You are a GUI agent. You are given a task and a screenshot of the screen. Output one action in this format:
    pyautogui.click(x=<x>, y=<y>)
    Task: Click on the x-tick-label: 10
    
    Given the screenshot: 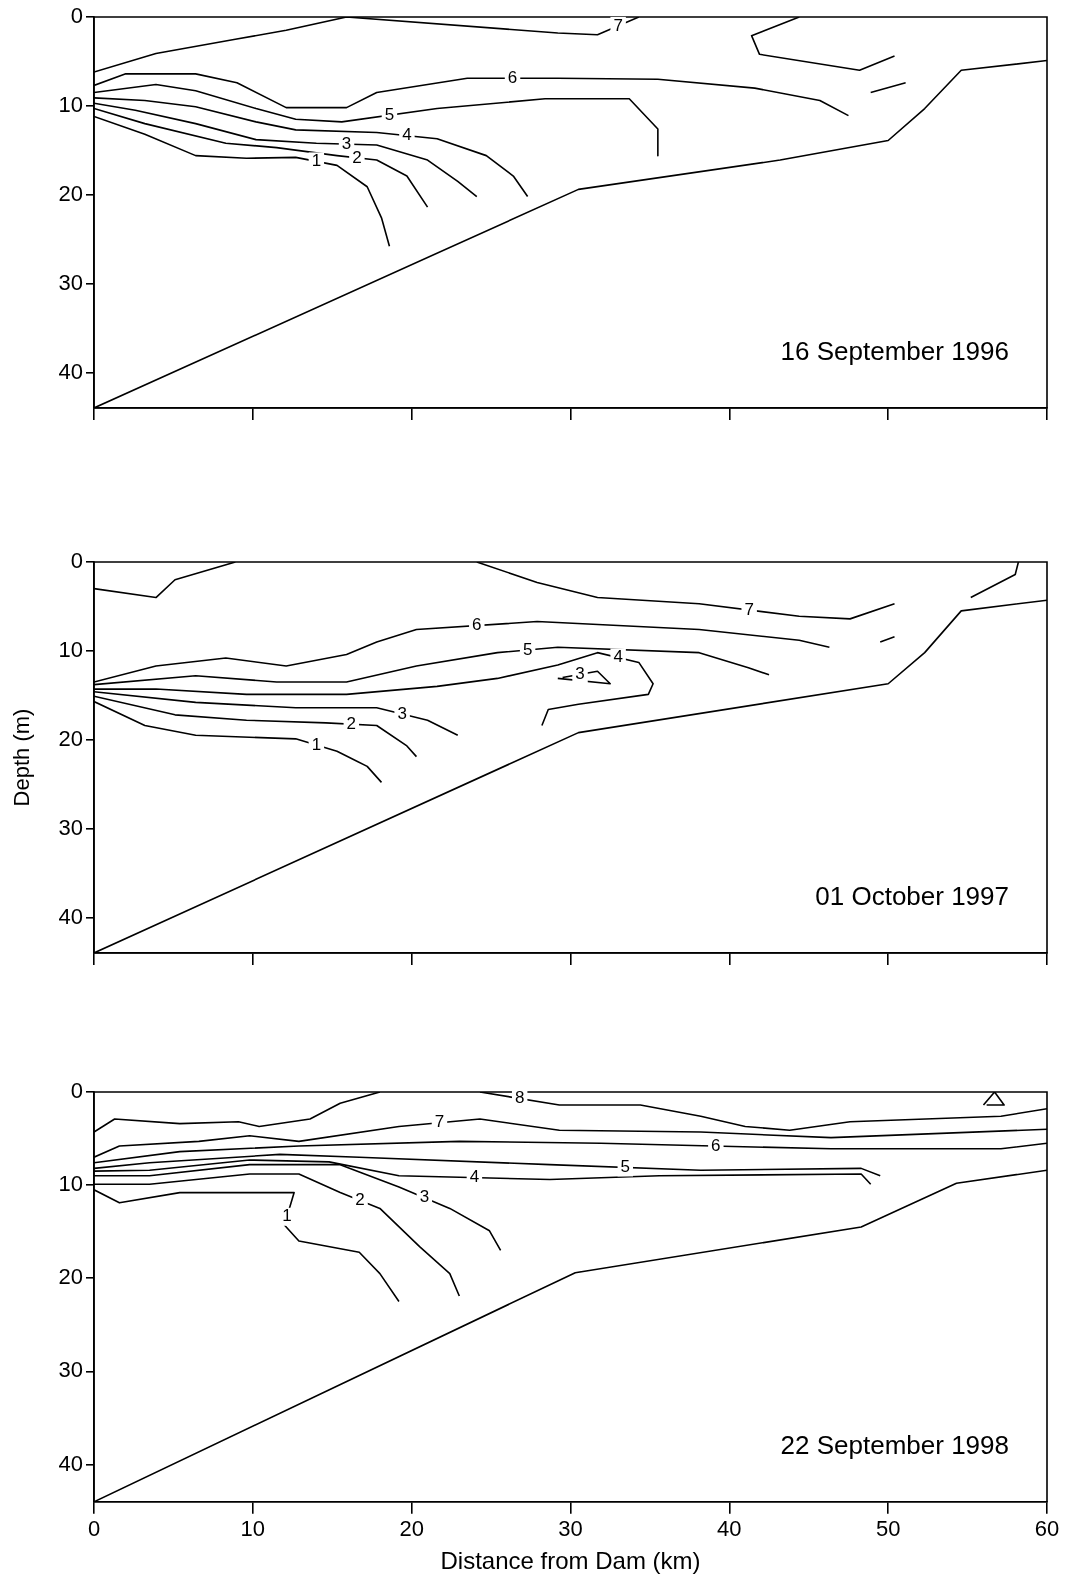 What is the action you would take?
    pyautogui.click(x=253, y=1529)
    